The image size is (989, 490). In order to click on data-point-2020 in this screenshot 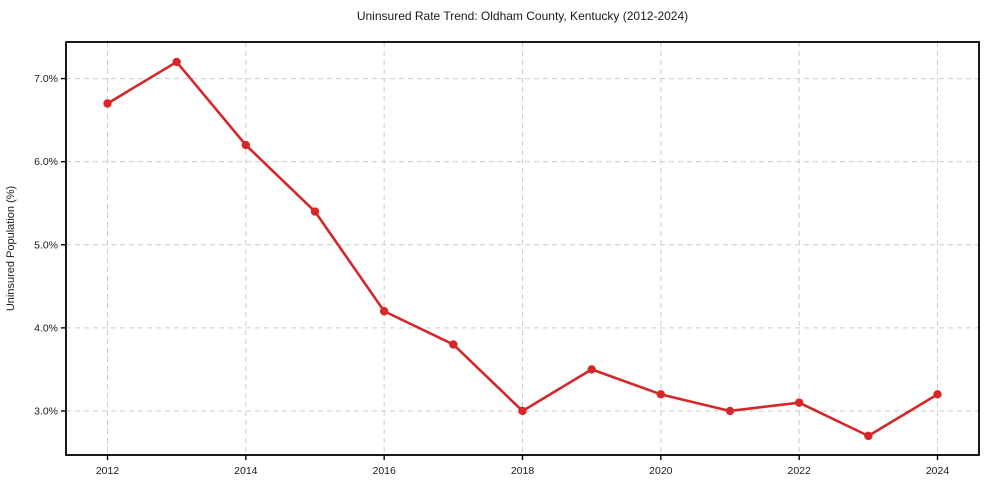, I will do `click(661, 394)`.